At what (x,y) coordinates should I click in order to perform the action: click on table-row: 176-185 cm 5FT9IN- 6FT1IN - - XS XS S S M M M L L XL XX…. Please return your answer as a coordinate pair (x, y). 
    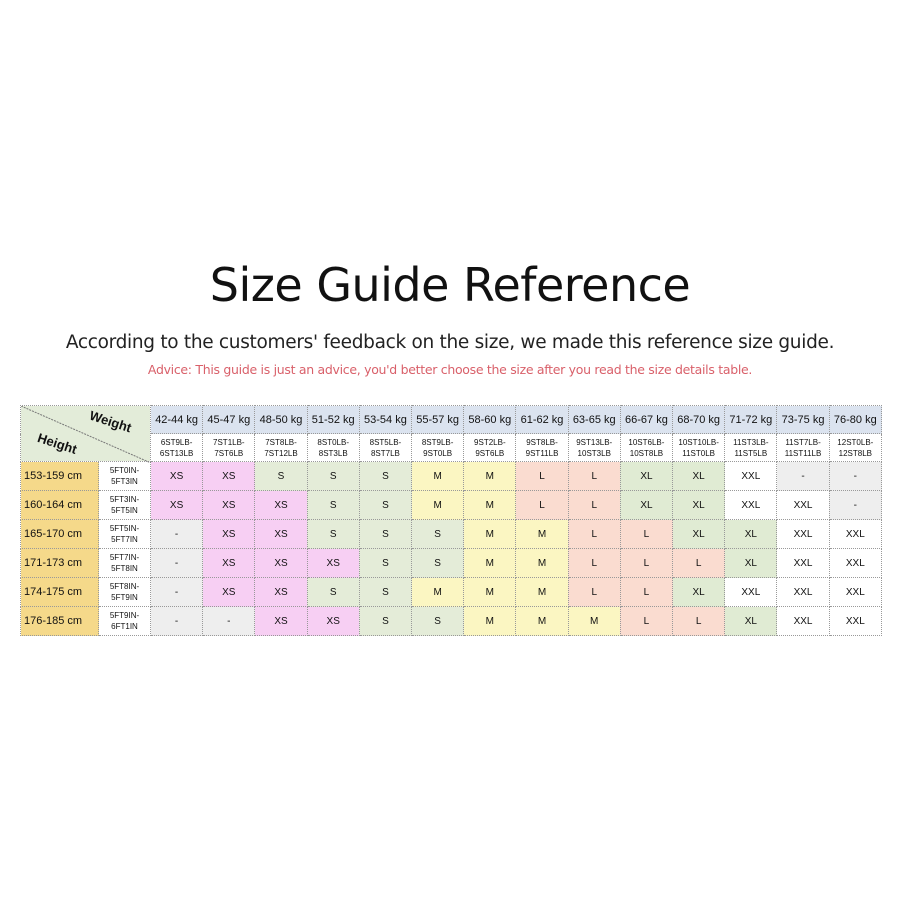
    Looking at the image, I should click on (451, 621).